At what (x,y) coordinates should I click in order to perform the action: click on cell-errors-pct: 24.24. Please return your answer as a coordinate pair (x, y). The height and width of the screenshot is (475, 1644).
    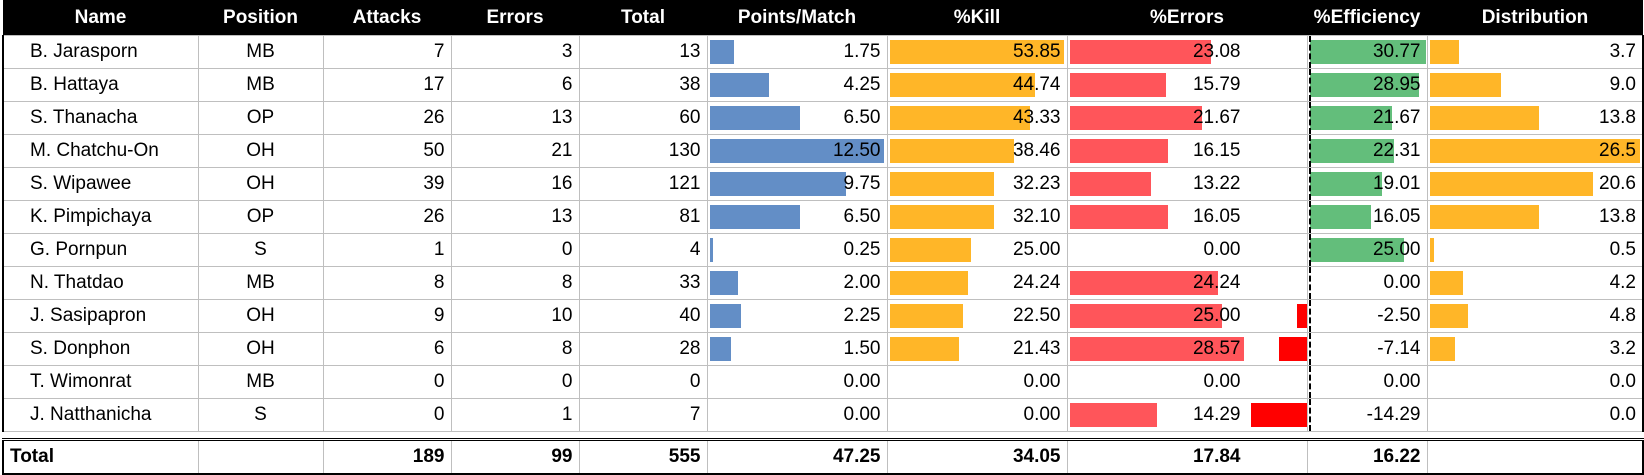
    Looking at the image, I should click on (1187, 283).